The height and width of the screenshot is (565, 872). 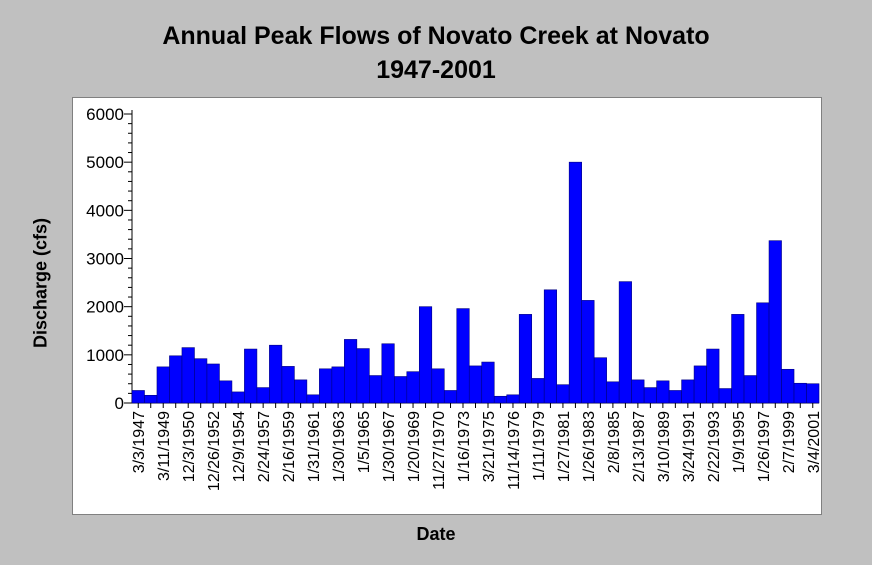 I want to click on x-tick-label: 11/27/1970, so click(x=439, y=450).